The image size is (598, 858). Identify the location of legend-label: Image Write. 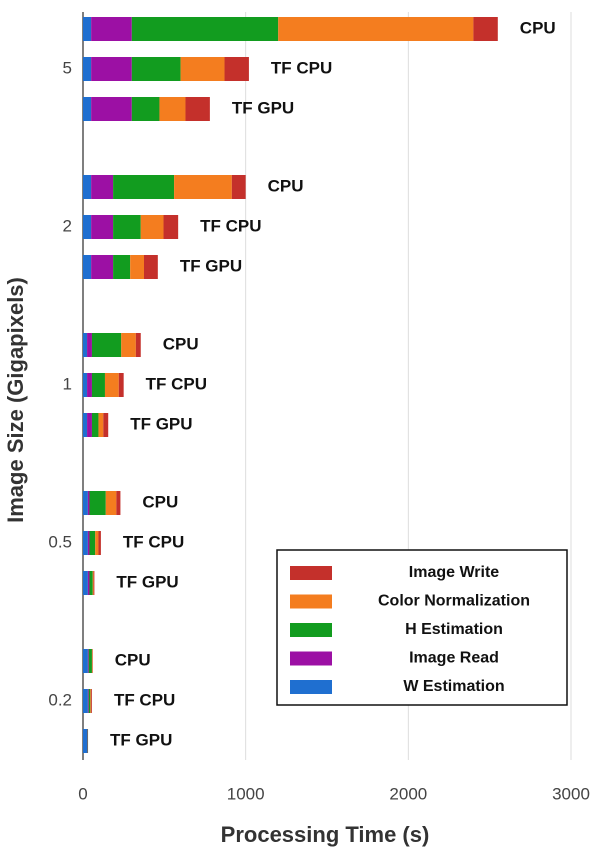
(454, 572).